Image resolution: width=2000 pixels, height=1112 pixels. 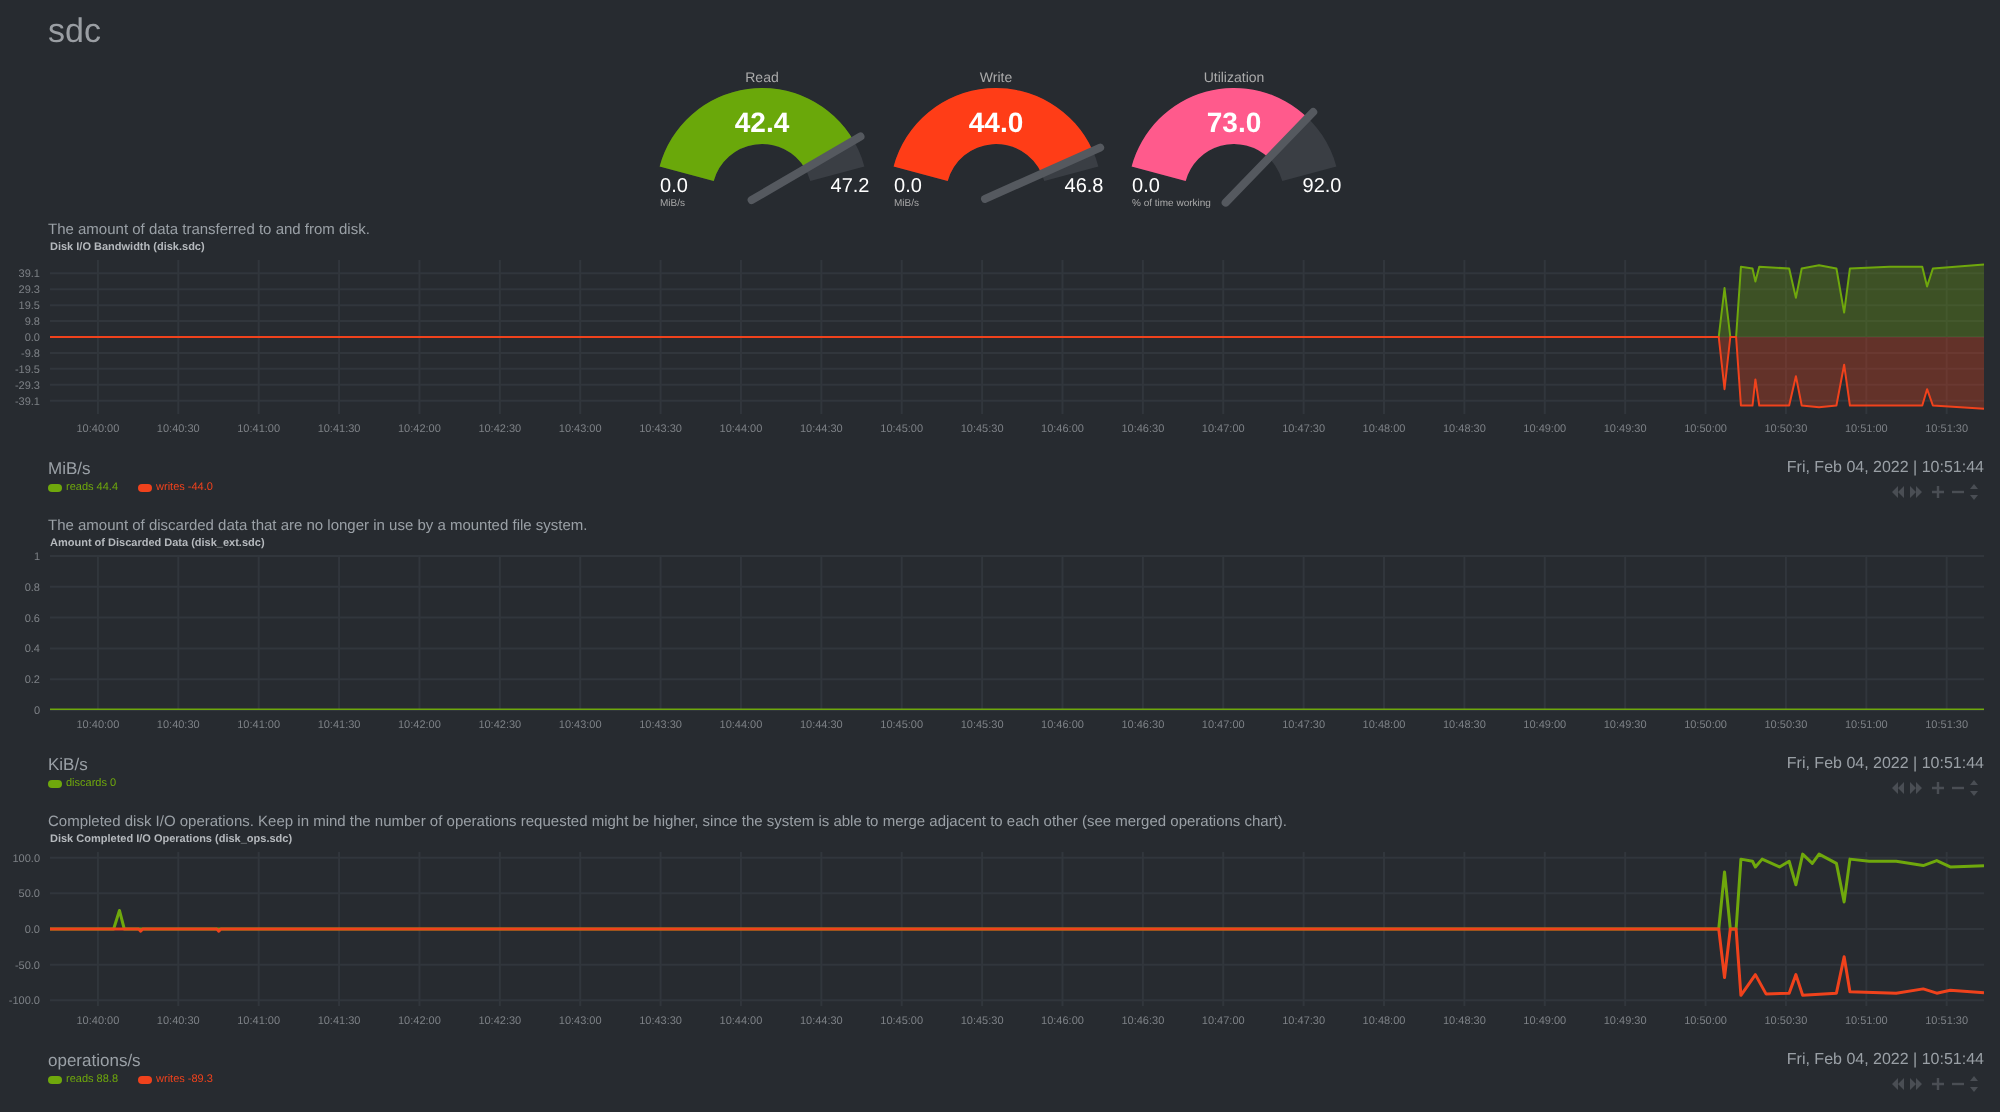 What do you see at coordinates (762, 122) in the screenshot?
I see `data-label: 42.4` at bounding box center [762, 122].